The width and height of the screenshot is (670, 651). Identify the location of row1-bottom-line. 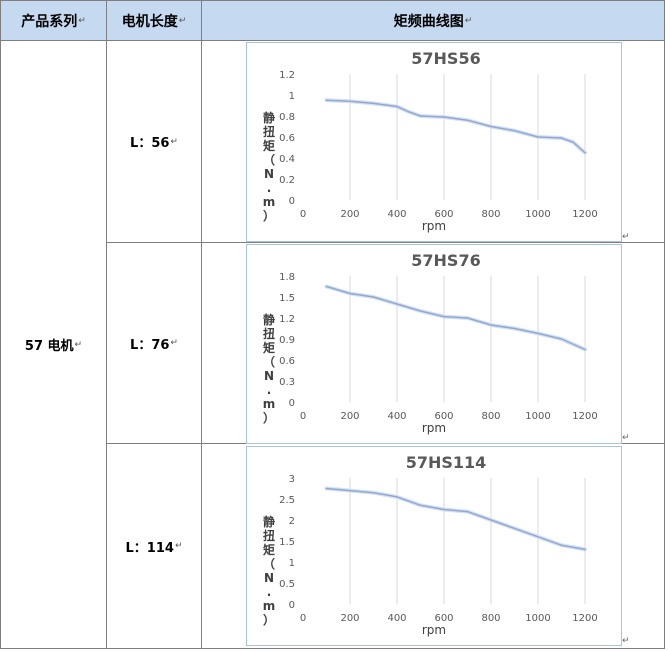
(385, 242).